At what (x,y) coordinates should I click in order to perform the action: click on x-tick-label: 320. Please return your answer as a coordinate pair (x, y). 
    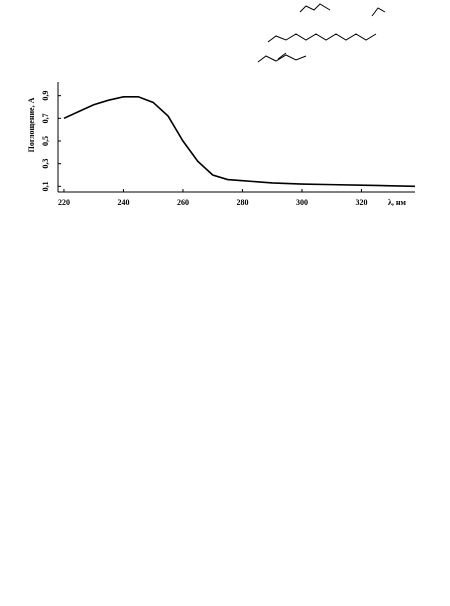
    Looking at the image, I should click on (361, 202).